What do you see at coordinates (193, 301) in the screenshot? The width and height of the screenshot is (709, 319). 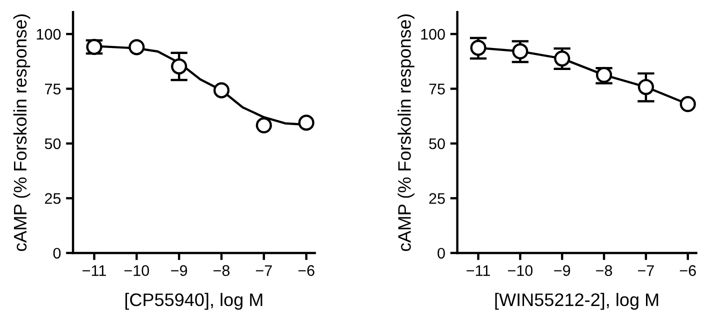 I see `x-axis-title: [CP55940], log M` at bounding box center [193, 301].